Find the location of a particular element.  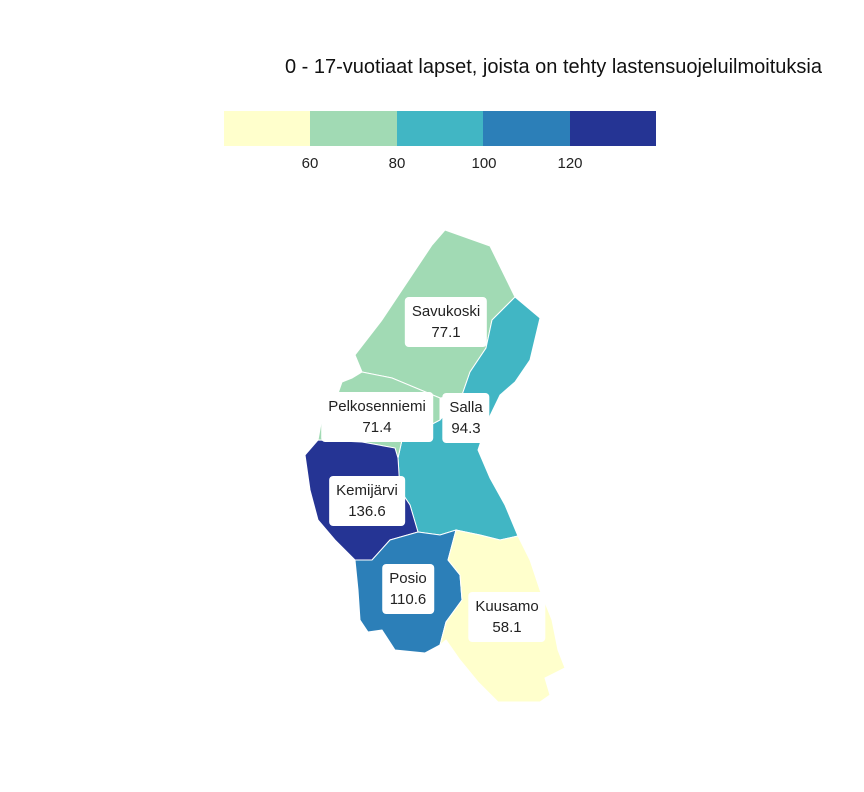

legend-tick-120: 120 is located at coordinates (570, 163).